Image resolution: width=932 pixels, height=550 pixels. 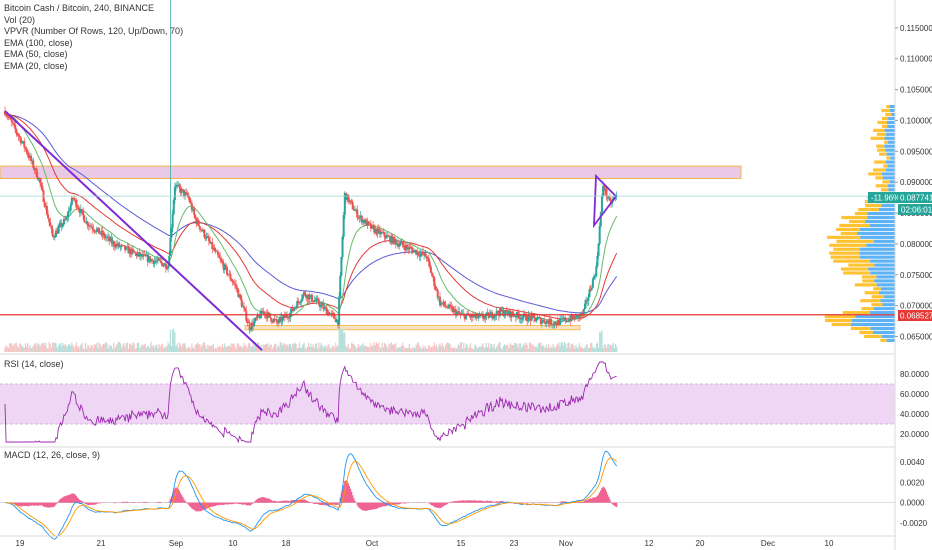 What do you see at coordinates (20, 19) in the screenshot?
I see `legend-vol: Vol (20)` at bounding box center [20, 19].